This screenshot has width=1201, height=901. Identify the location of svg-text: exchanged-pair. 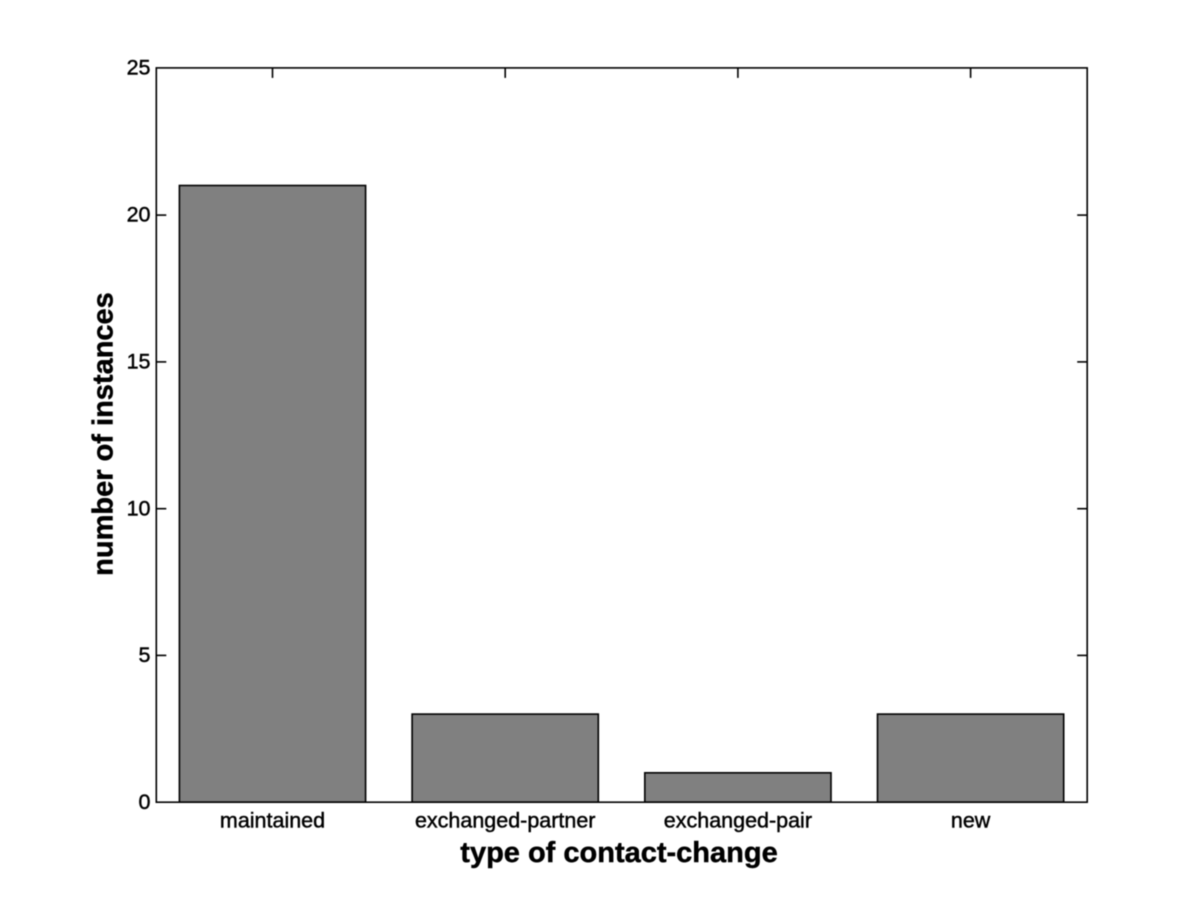
(738, 821).